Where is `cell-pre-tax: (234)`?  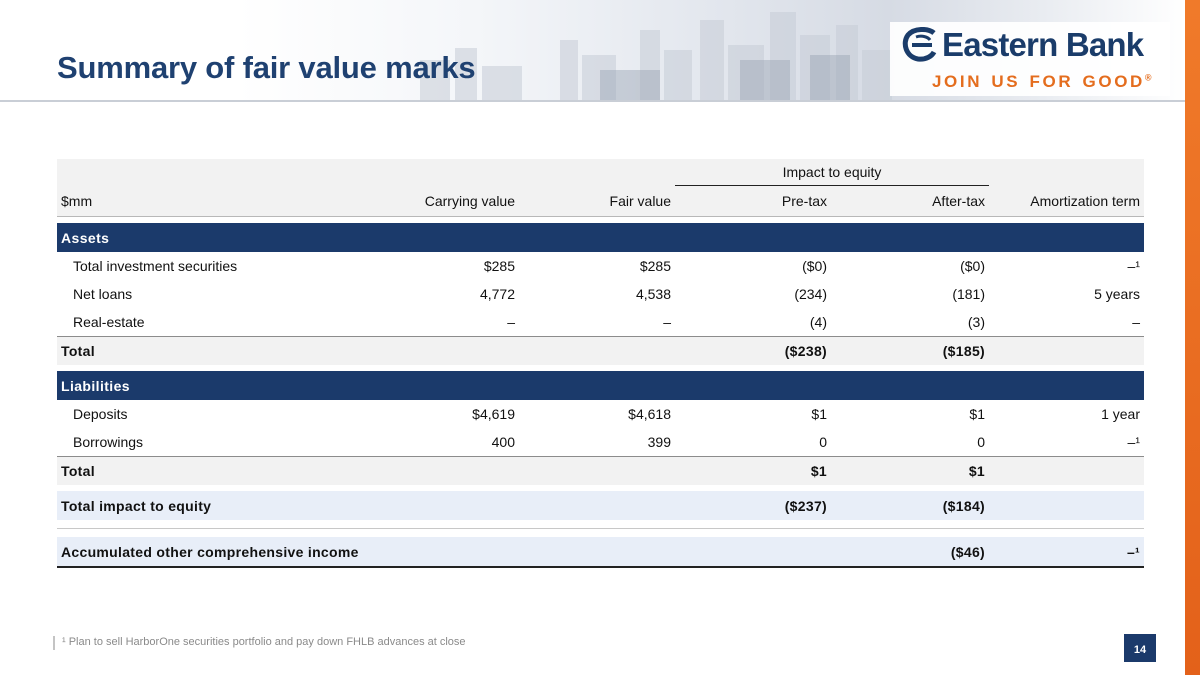
cell-pre-tax: (234) is located at coordinates (810, 294).